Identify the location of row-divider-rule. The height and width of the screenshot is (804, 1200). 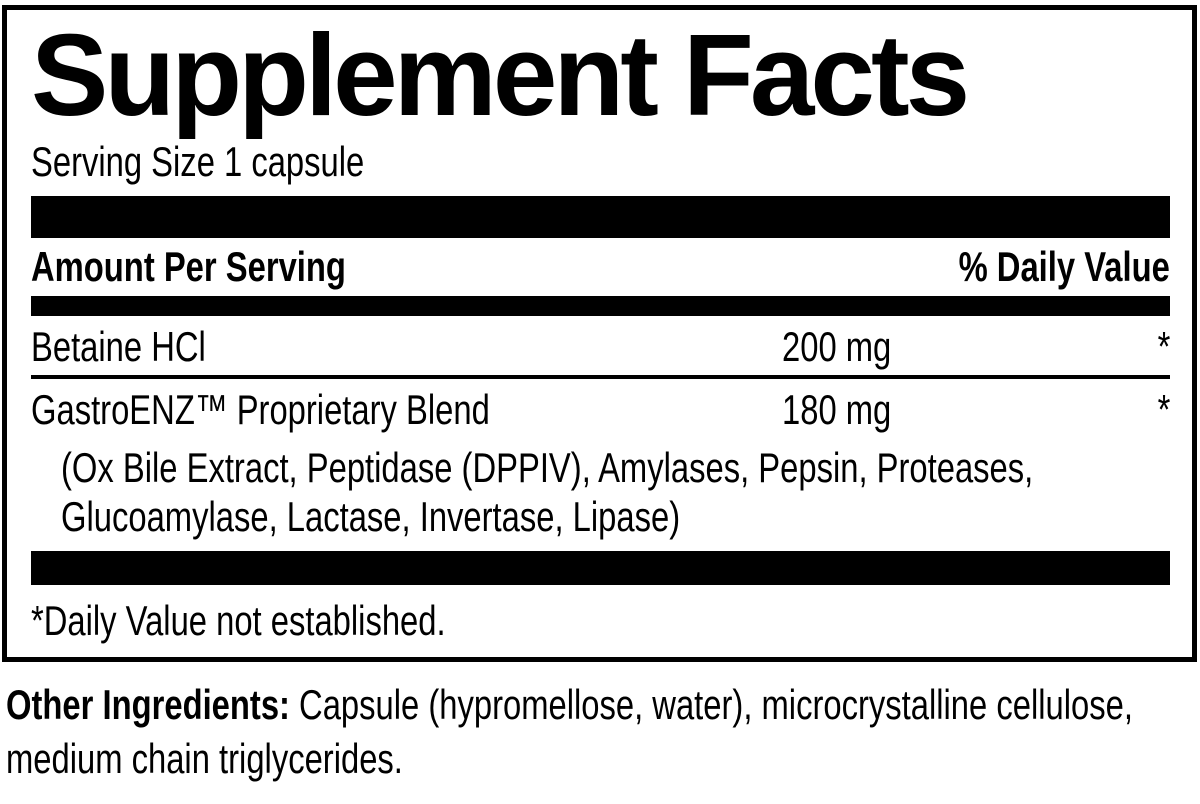
(600, 377).